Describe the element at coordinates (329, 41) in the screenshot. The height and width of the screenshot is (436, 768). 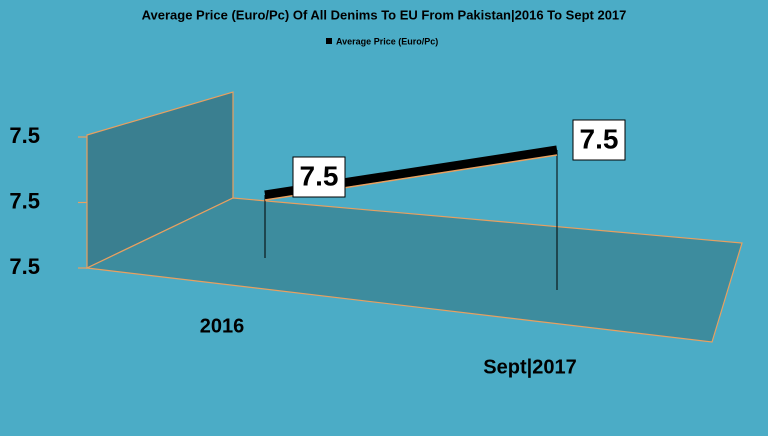
I see `legend-swatch` at that location.